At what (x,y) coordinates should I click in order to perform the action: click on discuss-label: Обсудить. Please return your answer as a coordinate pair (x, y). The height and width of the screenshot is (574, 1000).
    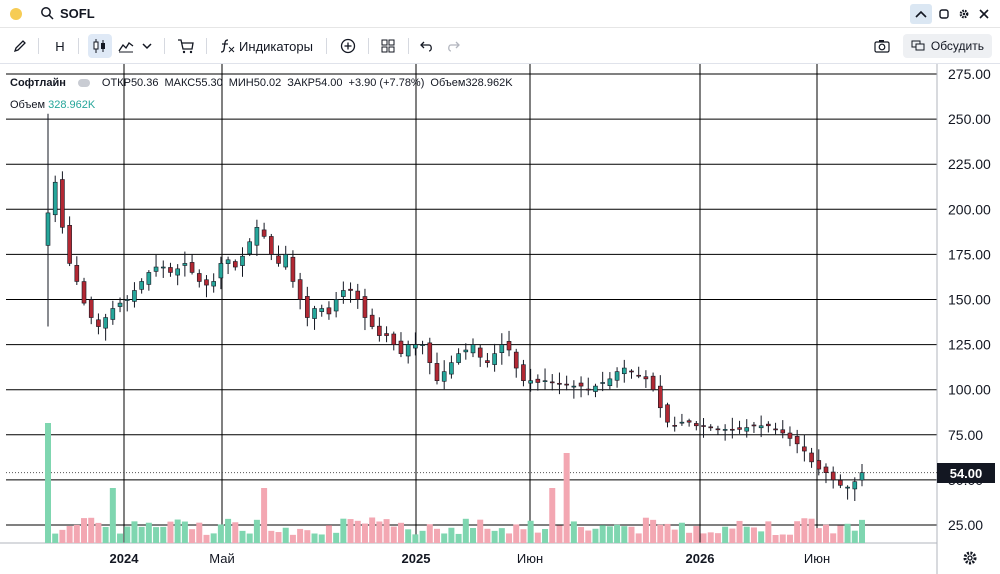
    Looking at the image, I should click on (957, 46).